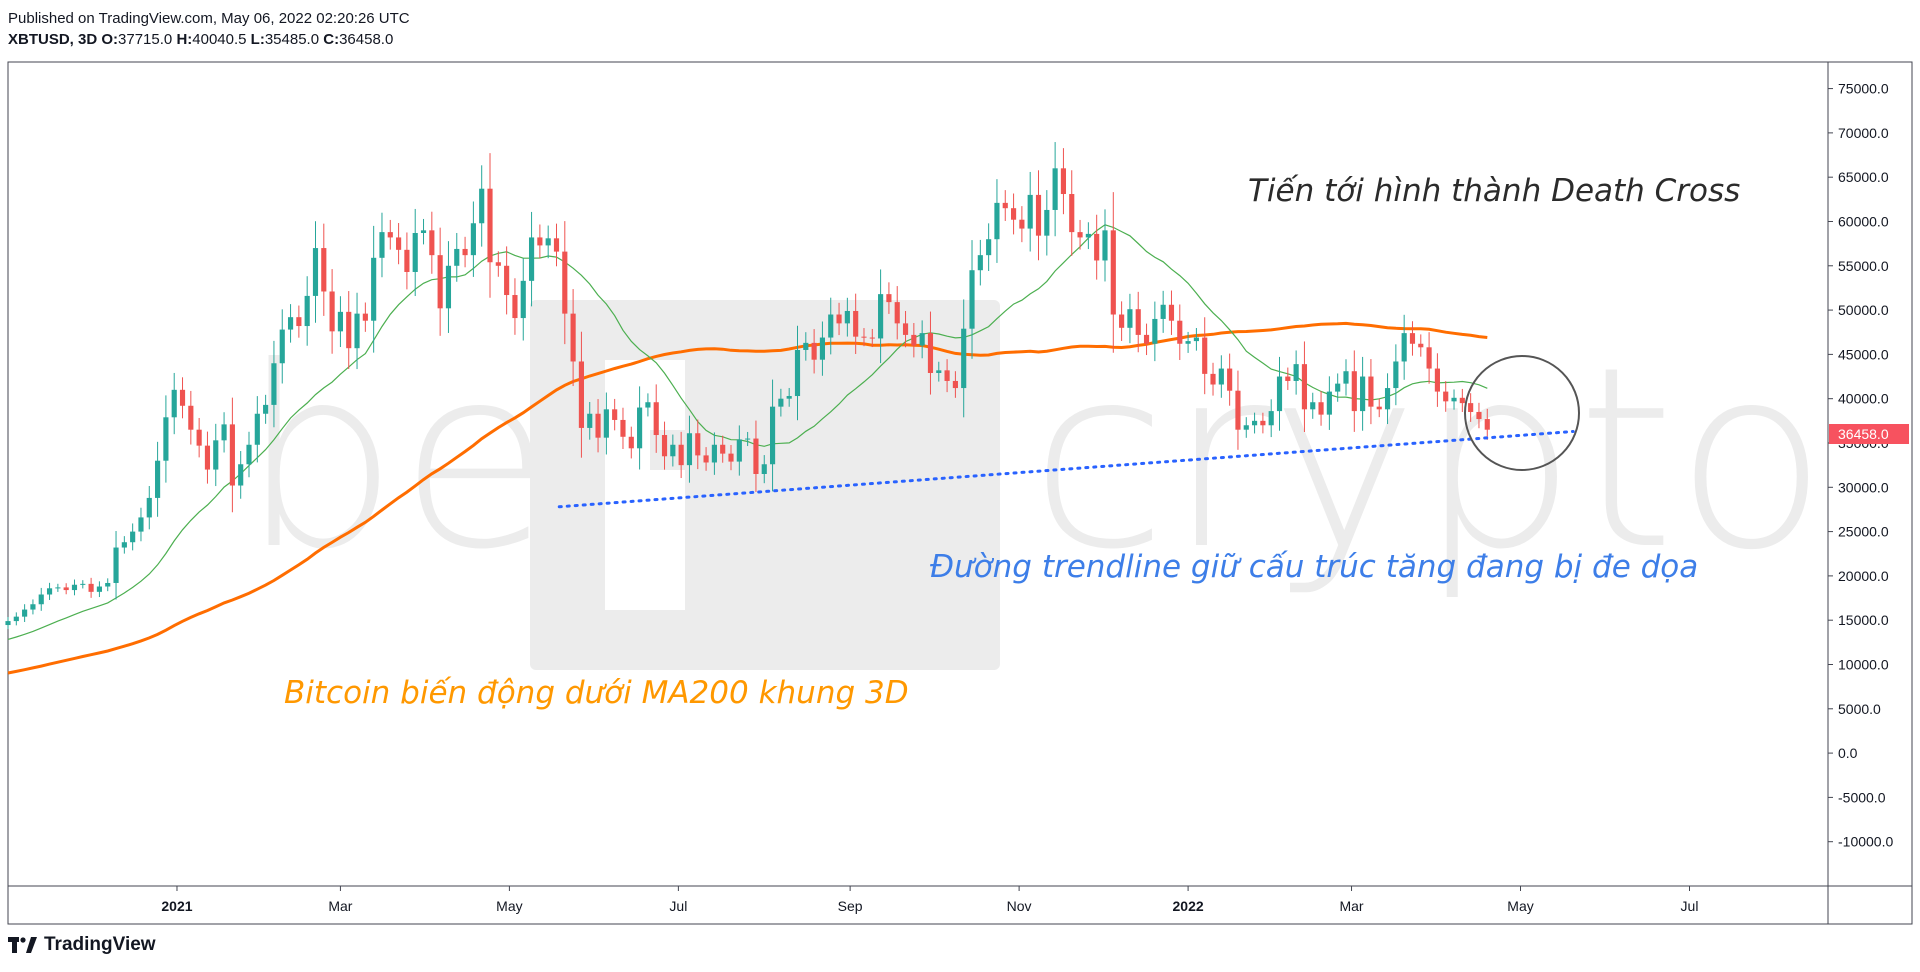 This screenshot has height=972, width=1920. Describe the element at coordinates (1865, 842) in the screenshot. I see `y-tick-label: -10000.0` at that location.